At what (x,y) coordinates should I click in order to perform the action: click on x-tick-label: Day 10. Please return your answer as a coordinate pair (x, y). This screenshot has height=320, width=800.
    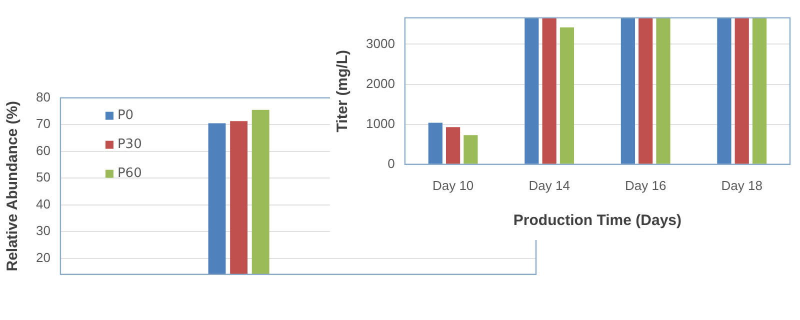
    Looking at the image, I should click on (453, 185).